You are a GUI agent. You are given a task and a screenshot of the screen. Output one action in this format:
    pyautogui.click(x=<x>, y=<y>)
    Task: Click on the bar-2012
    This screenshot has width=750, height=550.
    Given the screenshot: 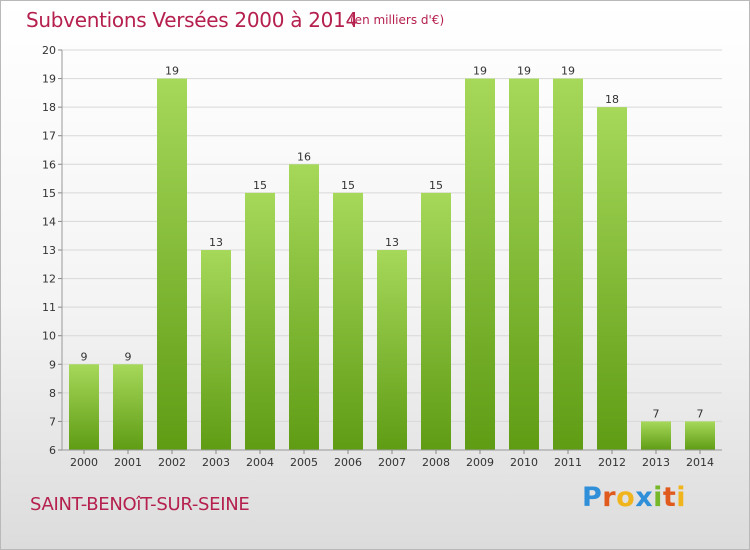 What is the action you would take?
    pyautogui.click(x=612, y=279)
    